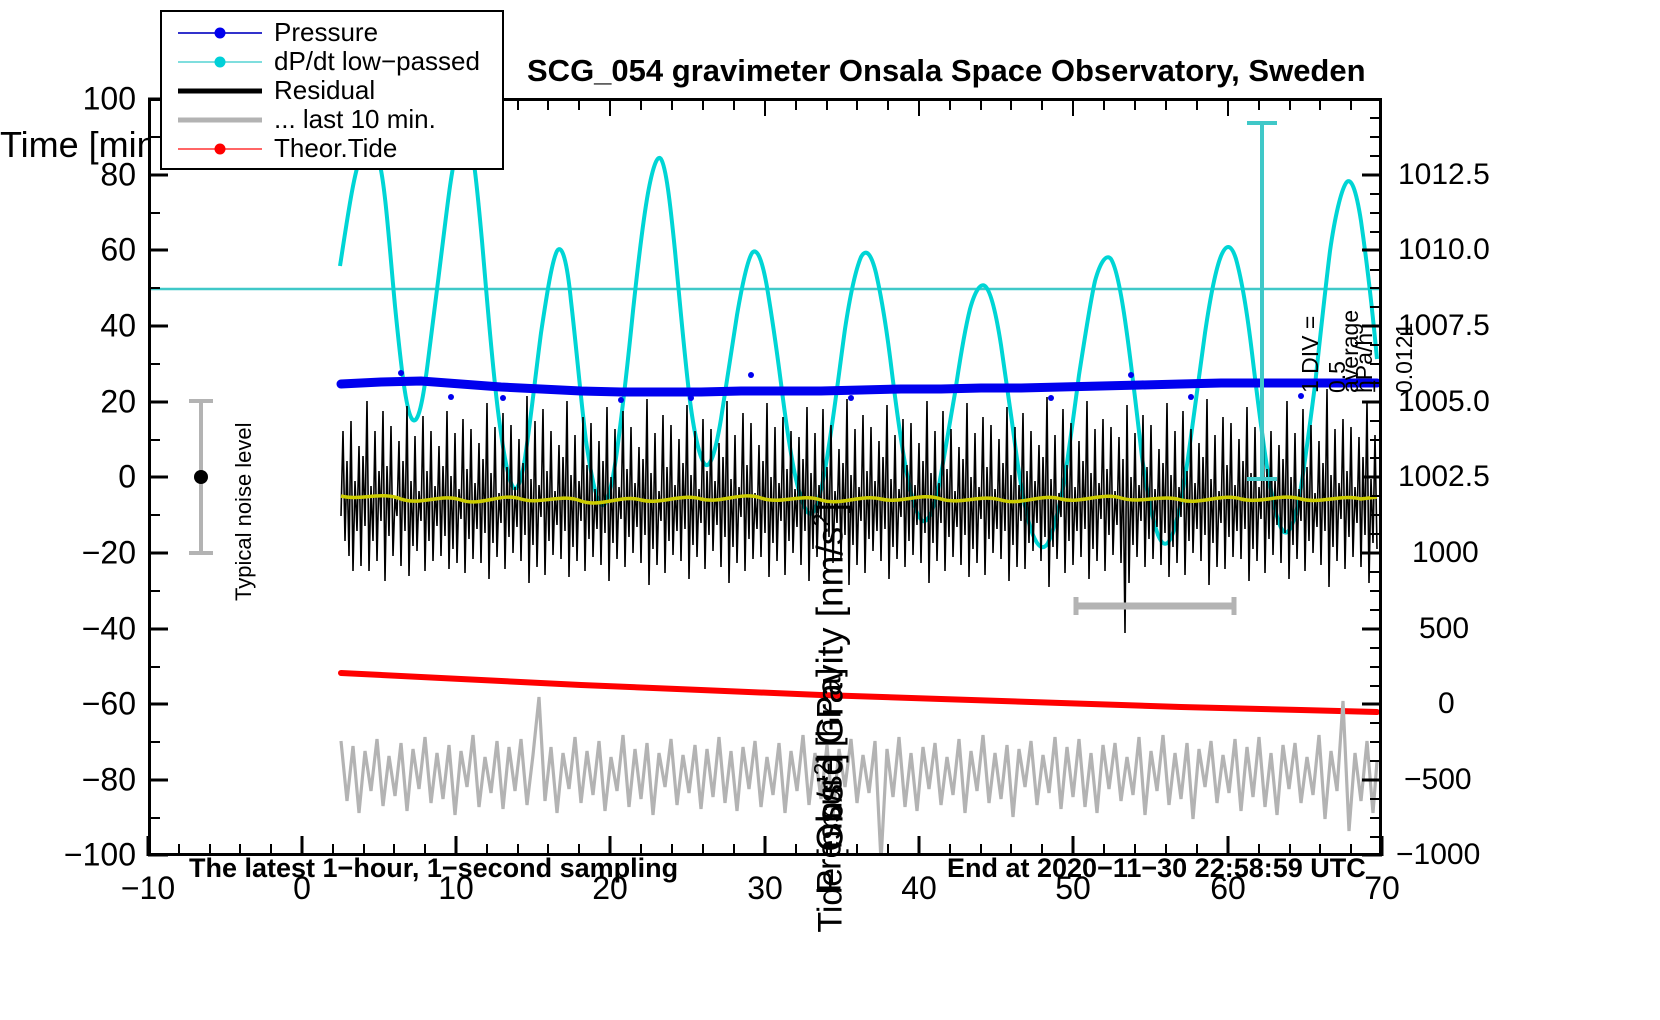 The image size is (1660, 1020). Describe the element at coordinates (109, 98) in the screenshot. I see `y-tick-left-0: 100` at that location.